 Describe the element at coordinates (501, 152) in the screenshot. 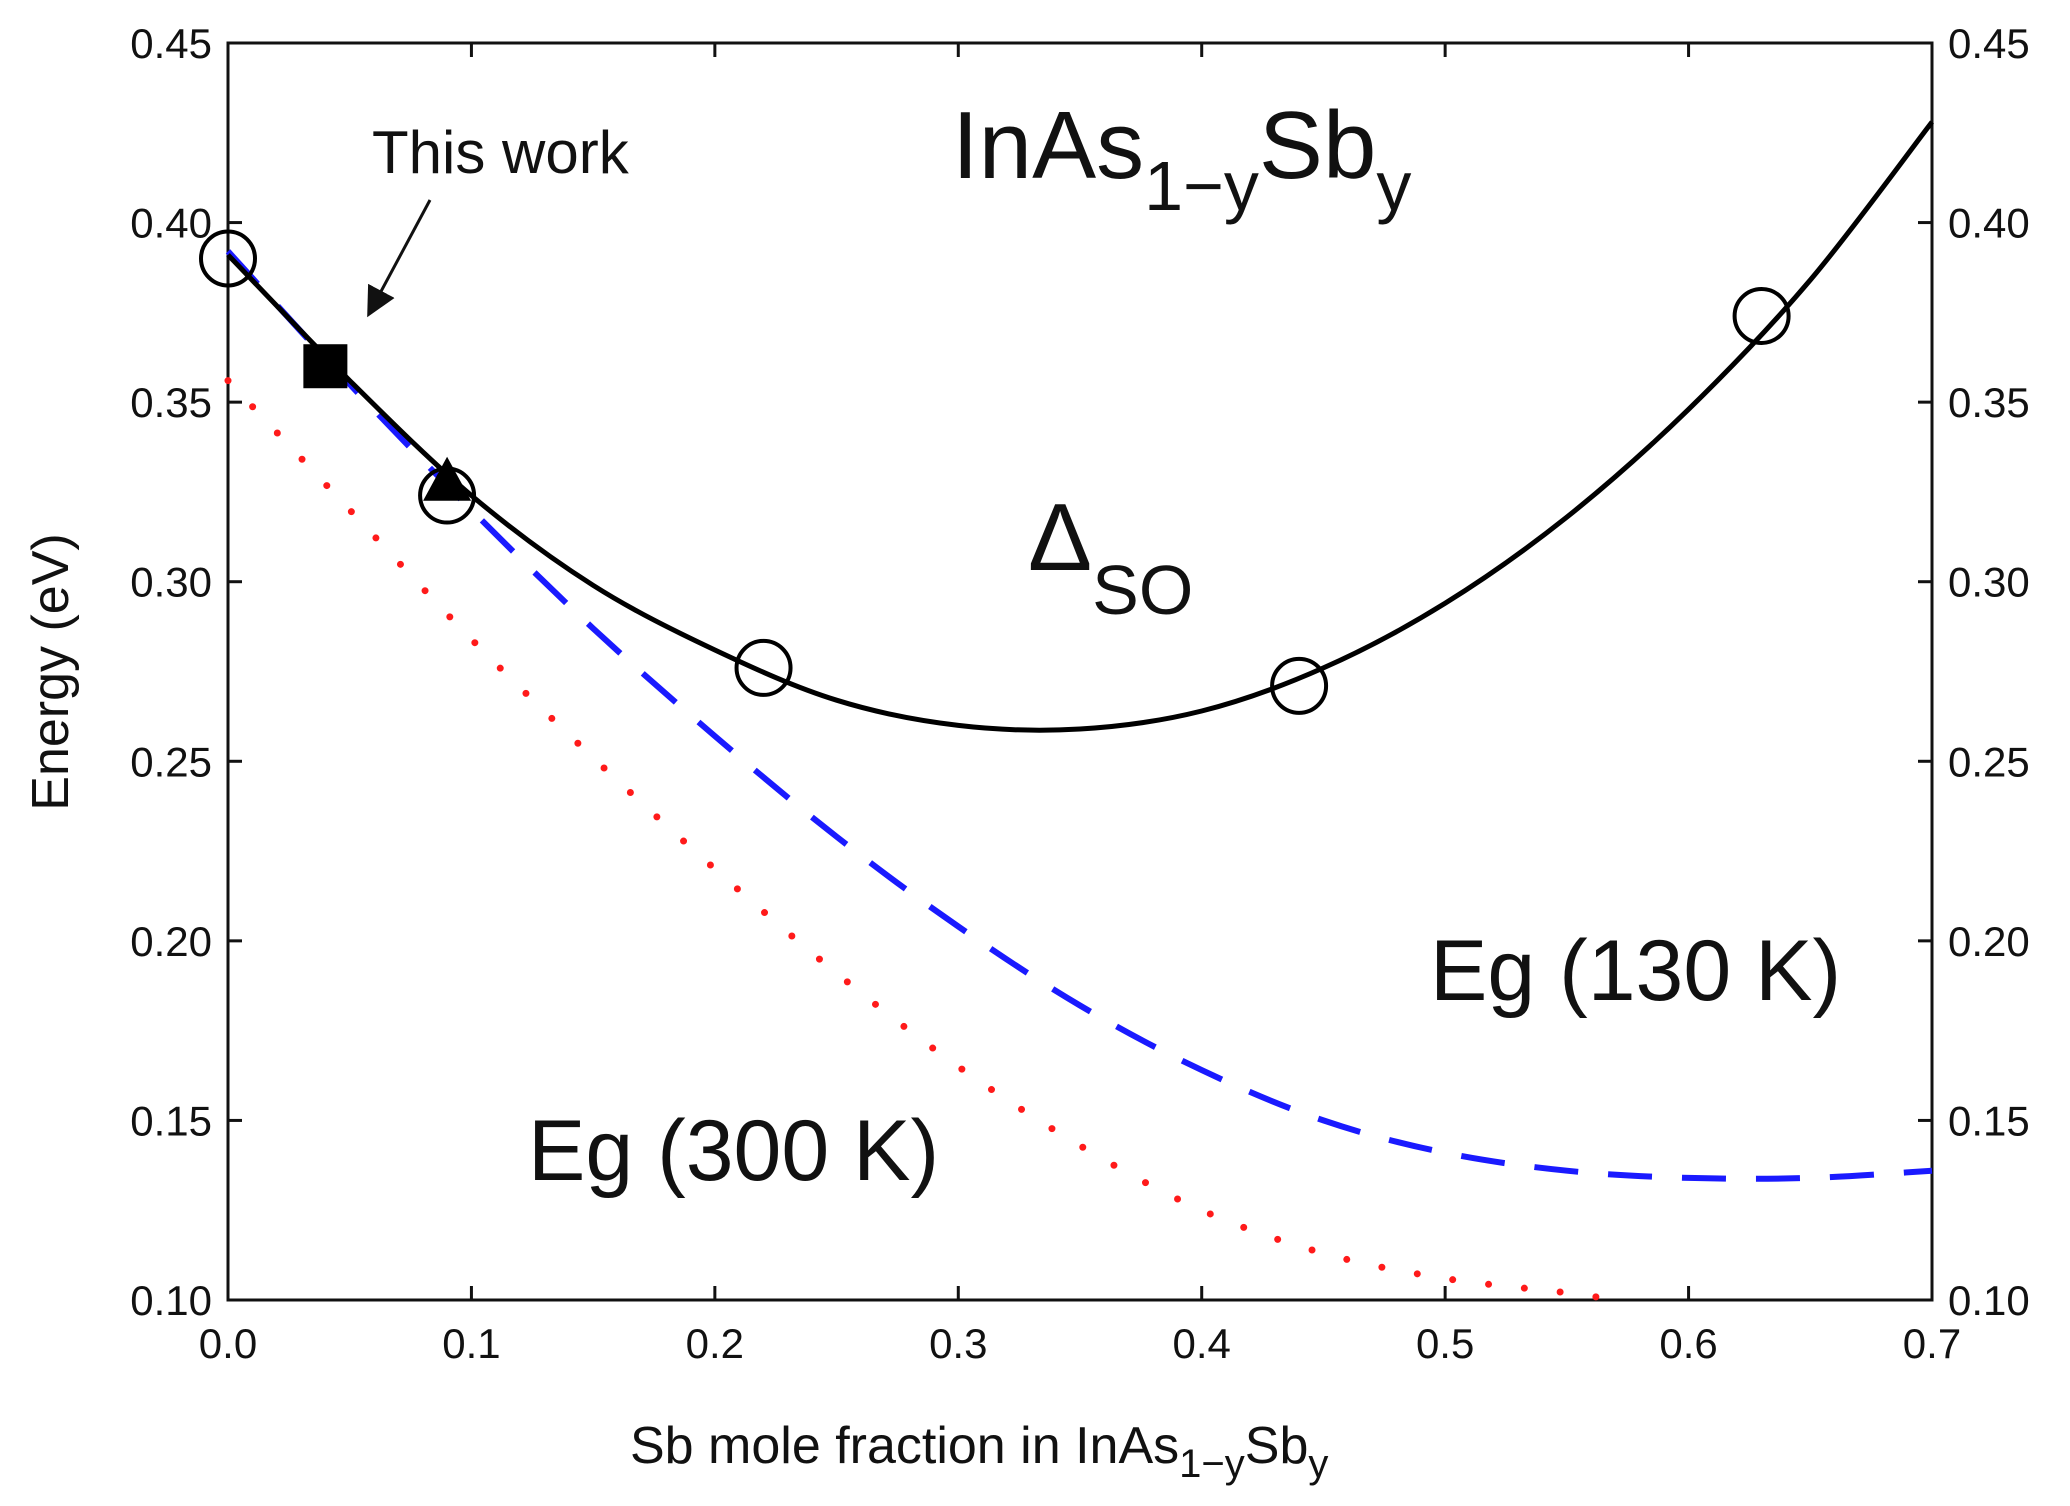

I see `annotation-this-work: This work` at that location.